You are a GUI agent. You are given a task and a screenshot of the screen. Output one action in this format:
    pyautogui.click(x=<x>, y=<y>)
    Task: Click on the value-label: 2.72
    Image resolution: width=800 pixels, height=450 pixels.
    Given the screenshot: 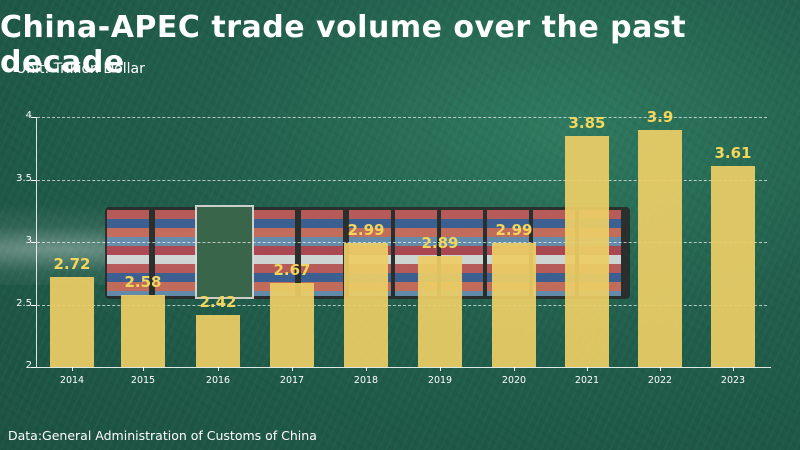 What is the action you would take?
    pyautogui.click(x=72, y=264)
    